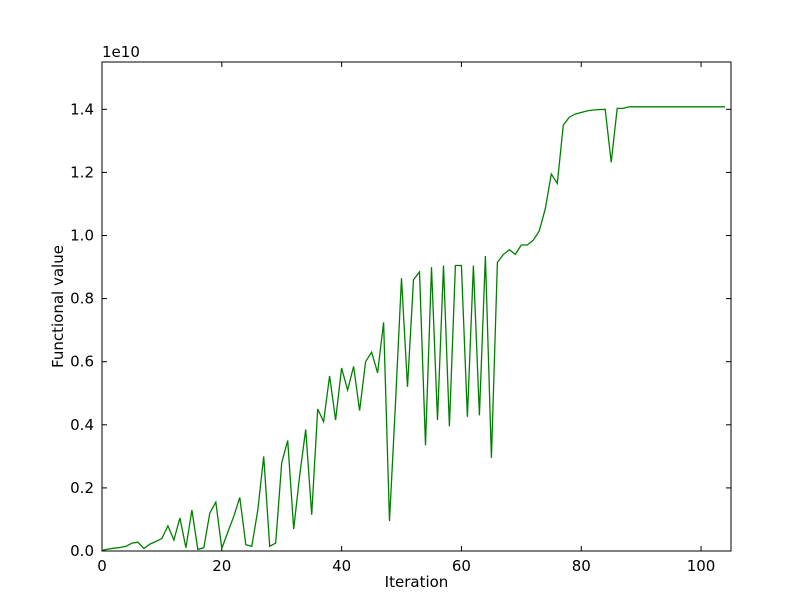  Describe the element at coordinates (461, 566) in the screenshot. I see `x-tick-label: 60` at that location.